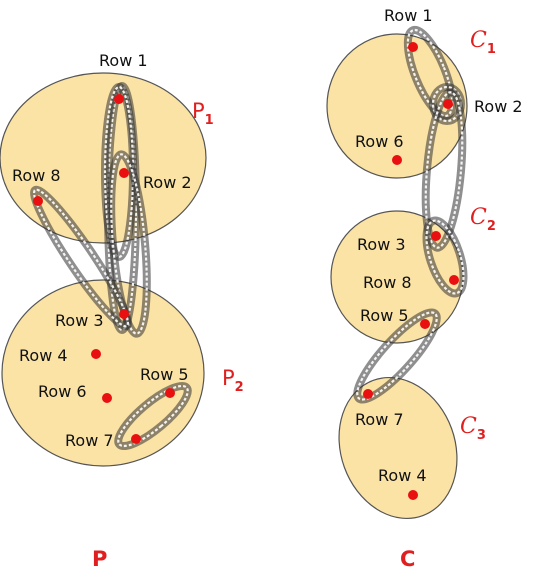  What do you see at coordinates (233, 380) in the screenshot?
I see `cluster-label-p2: P2` at bounding box center [233, 380].